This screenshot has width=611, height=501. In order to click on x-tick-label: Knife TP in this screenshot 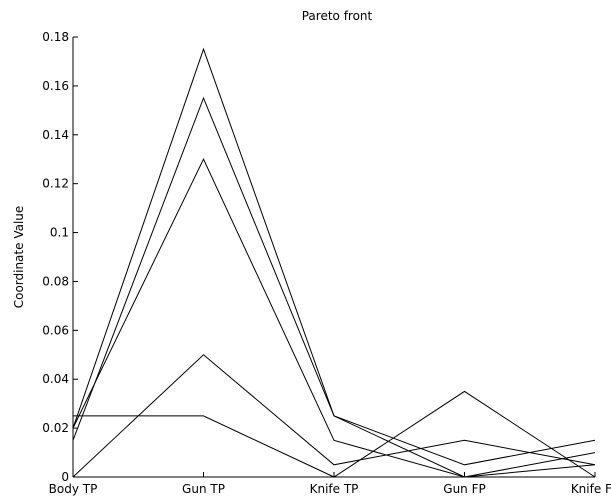, I will do `click(334, 489)`.